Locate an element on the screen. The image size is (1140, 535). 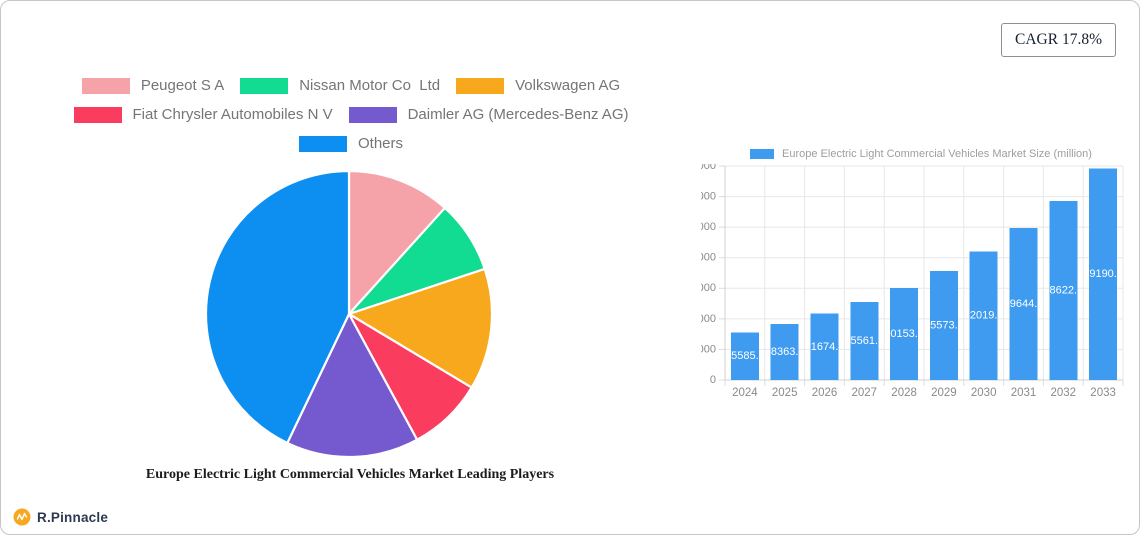
bar-2029 is located at coordinates (943, 325).